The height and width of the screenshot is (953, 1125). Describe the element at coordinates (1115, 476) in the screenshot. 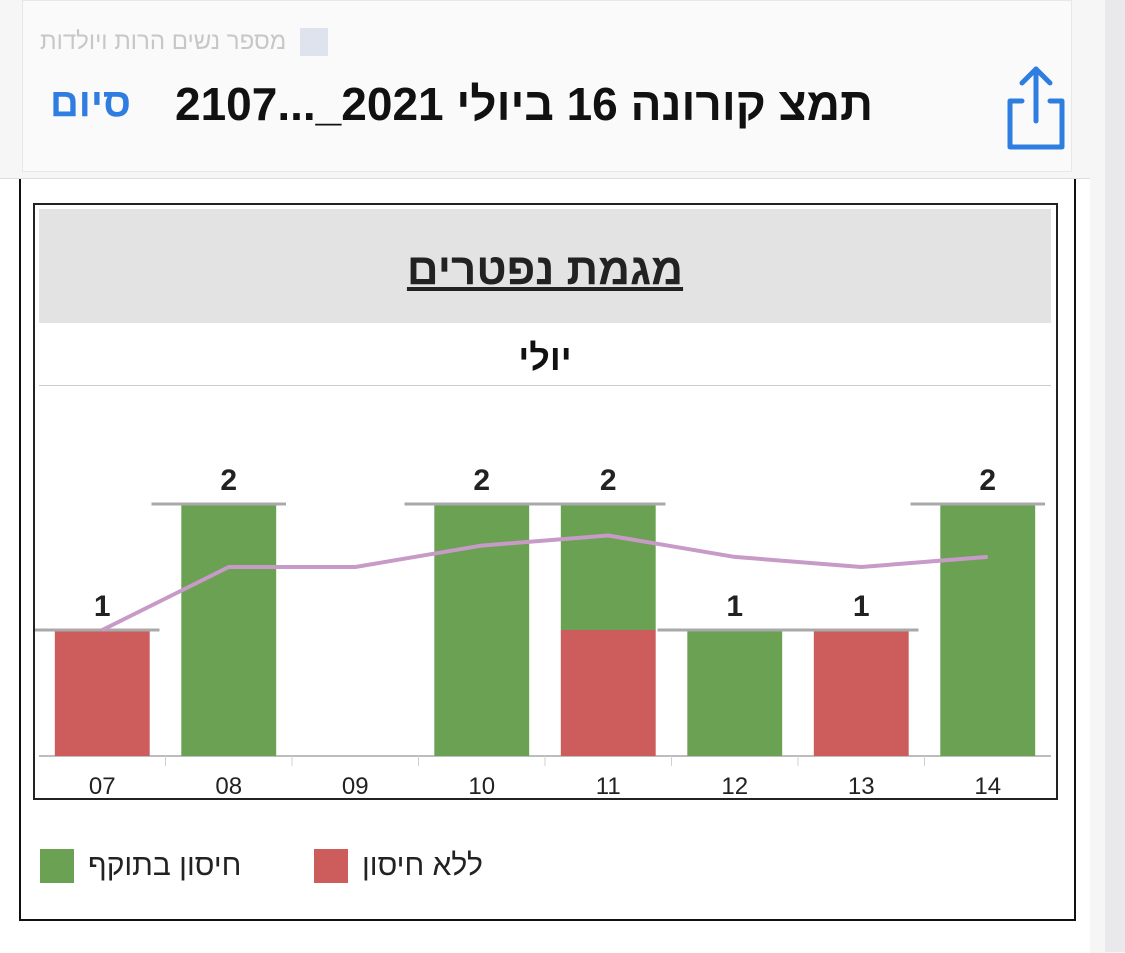

I see `scroll-track` at that location.